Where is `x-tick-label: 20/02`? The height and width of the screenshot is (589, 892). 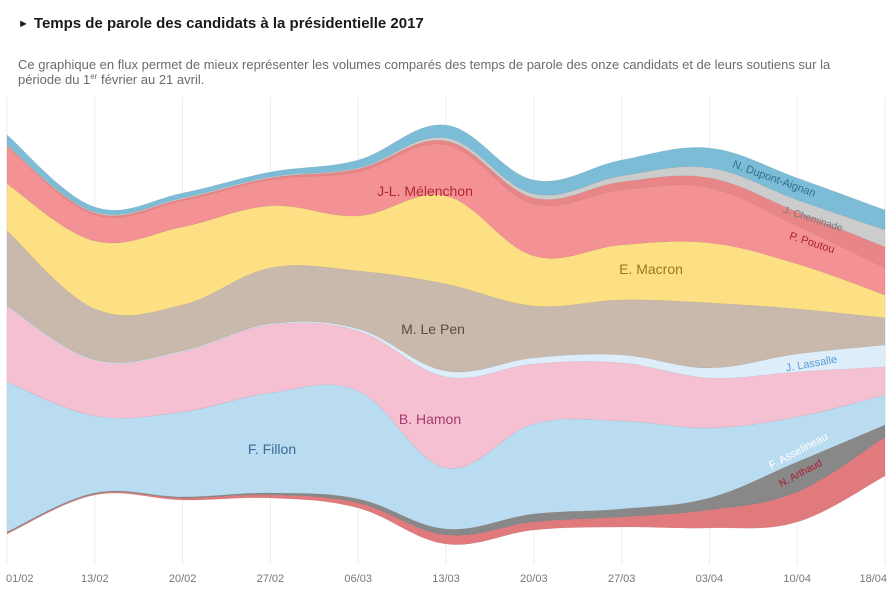 x-tick-label: 20/02 is located at coordinates (183, 579).